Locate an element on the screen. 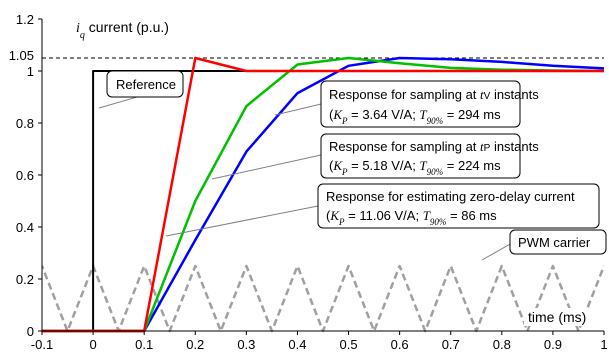 This screenshot has width=609, height=356. x-tick-label: 0.5 is located at coordinates (349, 344).